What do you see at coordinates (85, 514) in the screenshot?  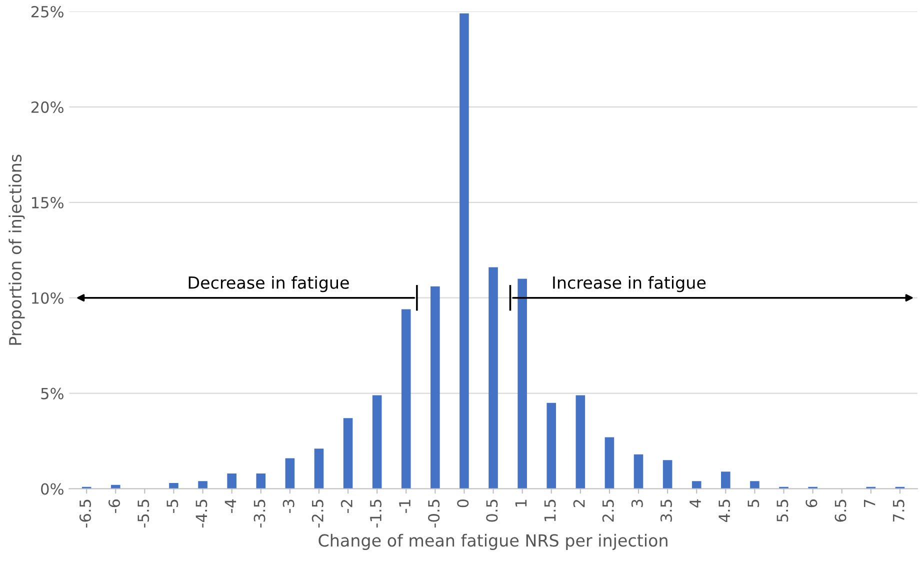 I see `x-tick-label: -6.5` at bounding box center [85, 514].